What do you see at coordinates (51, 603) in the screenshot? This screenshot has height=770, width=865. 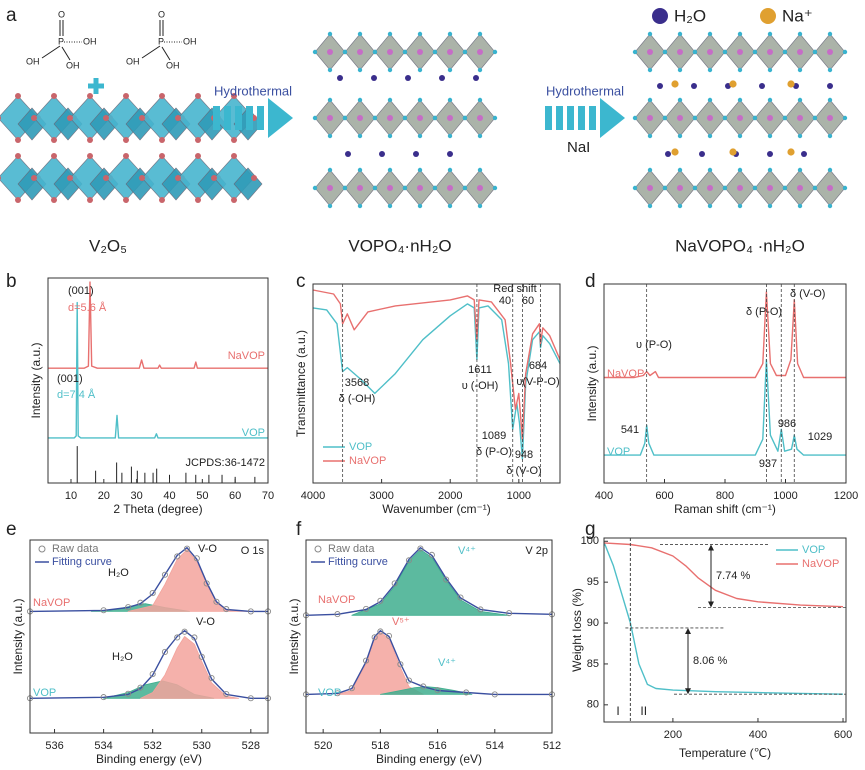 I see `series-label: NaVOP` at bounding box center [51, 603].